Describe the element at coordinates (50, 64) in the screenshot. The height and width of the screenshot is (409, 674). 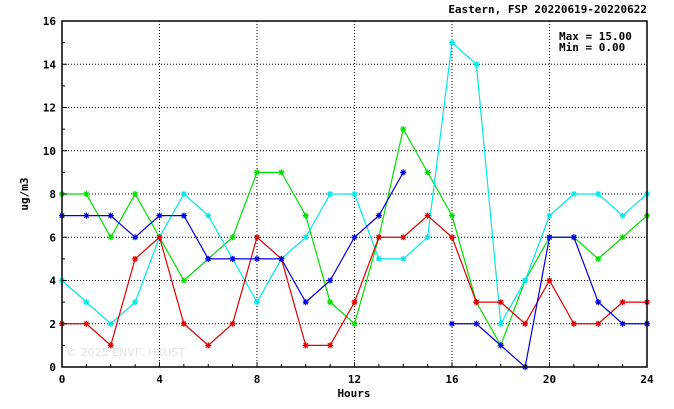
I see `y-tick-label: 14` at that location.